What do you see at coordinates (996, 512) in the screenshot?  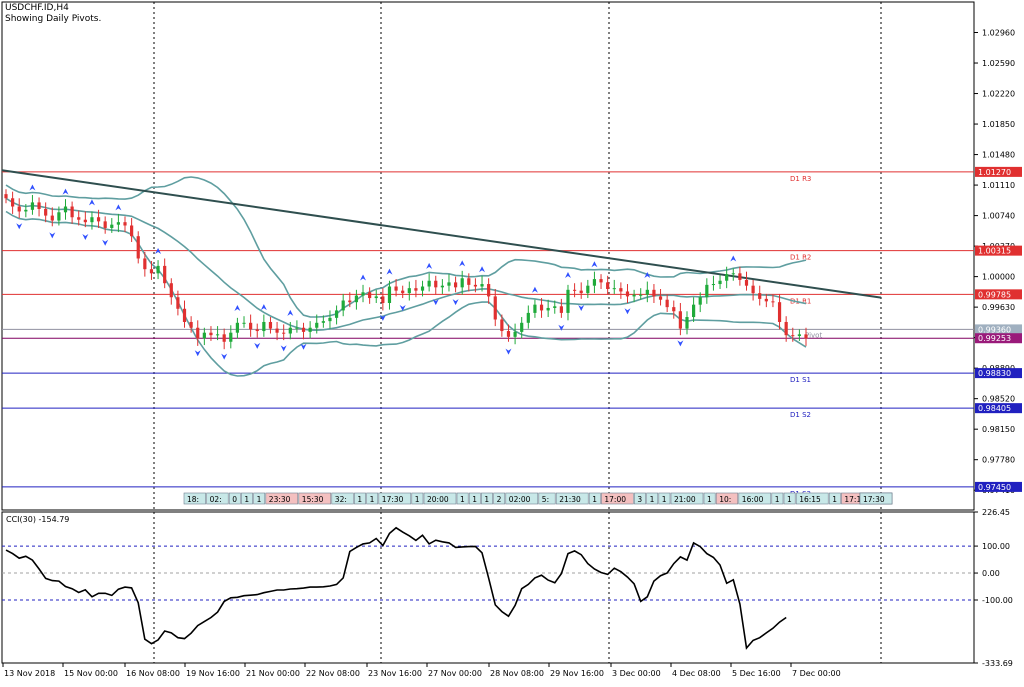 I see `cci-tick-label: 226.45` at bounding box center [996, 512].